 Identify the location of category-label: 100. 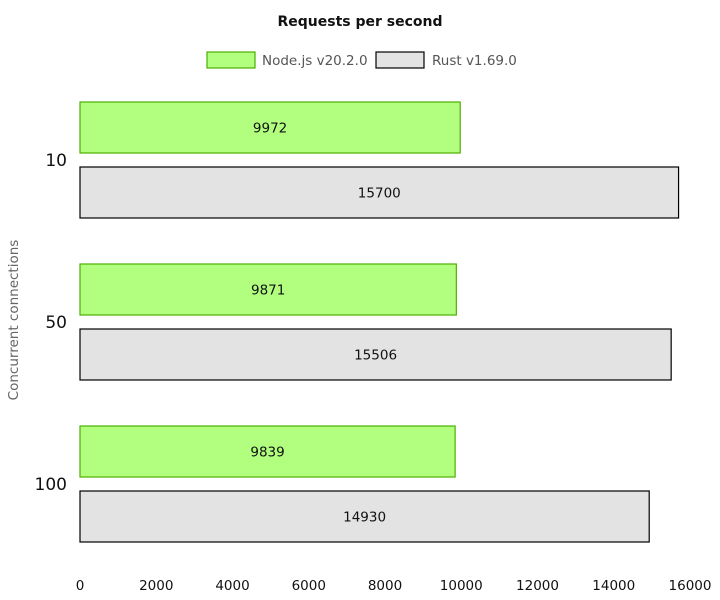
(51, 485).